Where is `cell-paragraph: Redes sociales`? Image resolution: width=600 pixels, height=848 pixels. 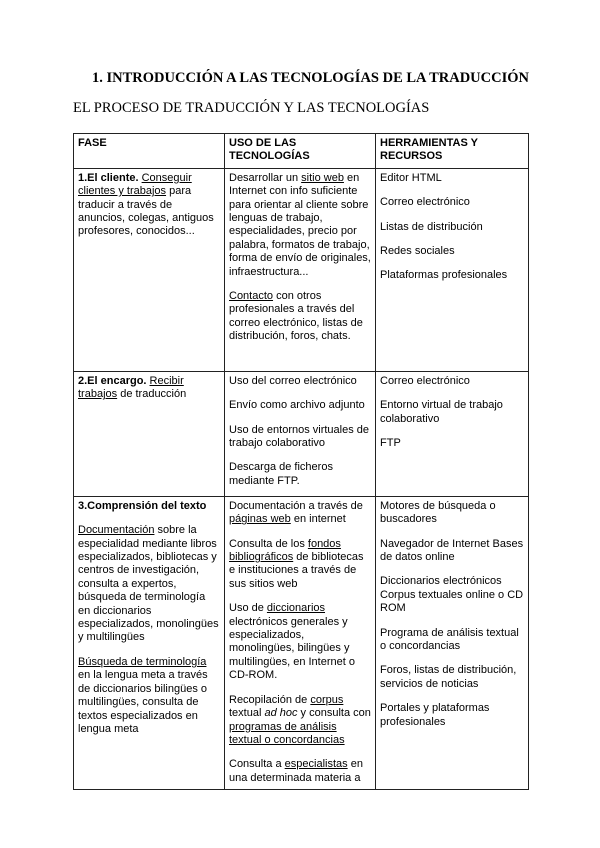
cell-paragraph: Redes sociales is located at coordinates (452, 251).